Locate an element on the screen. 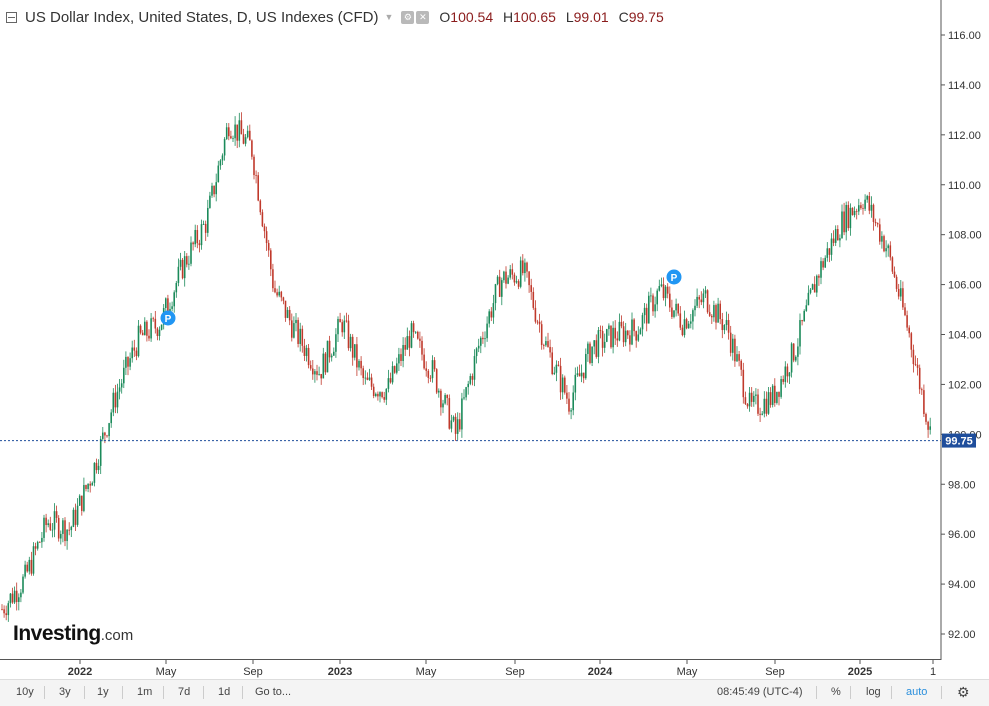 This screenshot has width=989, height=706. gear-icon: ⚙ is located at coordinates (963, 692).